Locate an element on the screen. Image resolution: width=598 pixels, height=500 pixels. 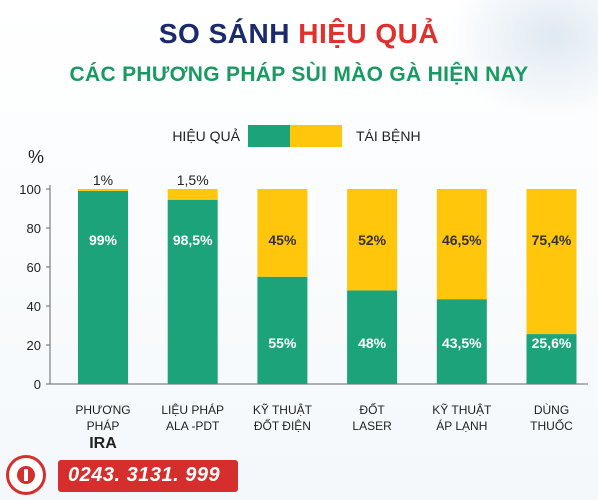
x-tick-label: PHƯƠNG is located at coordinates (102, 410).